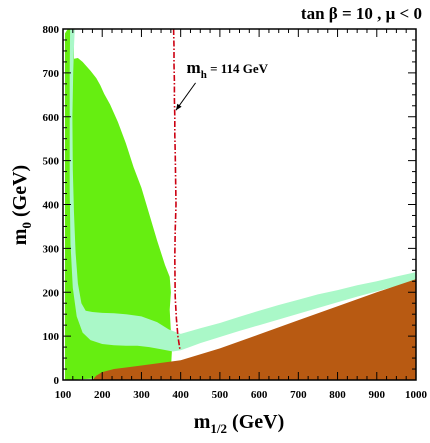 Image resolution: width=430 pixels, height=443 pixels. What do you see at coordinates (180, 395) in the screenshot?
I see `x-tick-label: 400` at bounding box center [180, 395].